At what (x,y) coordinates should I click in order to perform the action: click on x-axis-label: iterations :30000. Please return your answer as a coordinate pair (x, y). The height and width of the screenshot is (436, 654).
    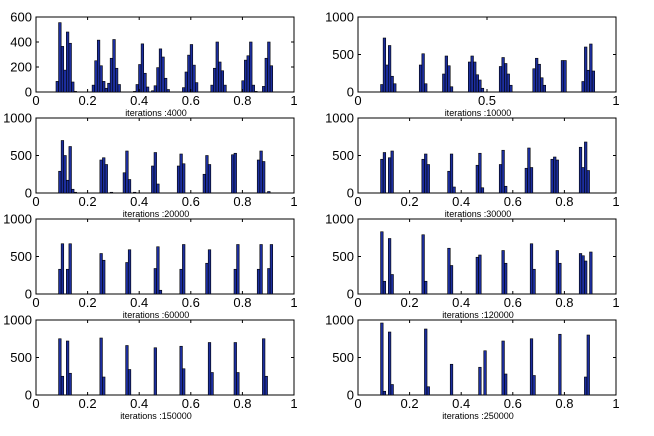
    Looking at the image, I should click on (478, 214).